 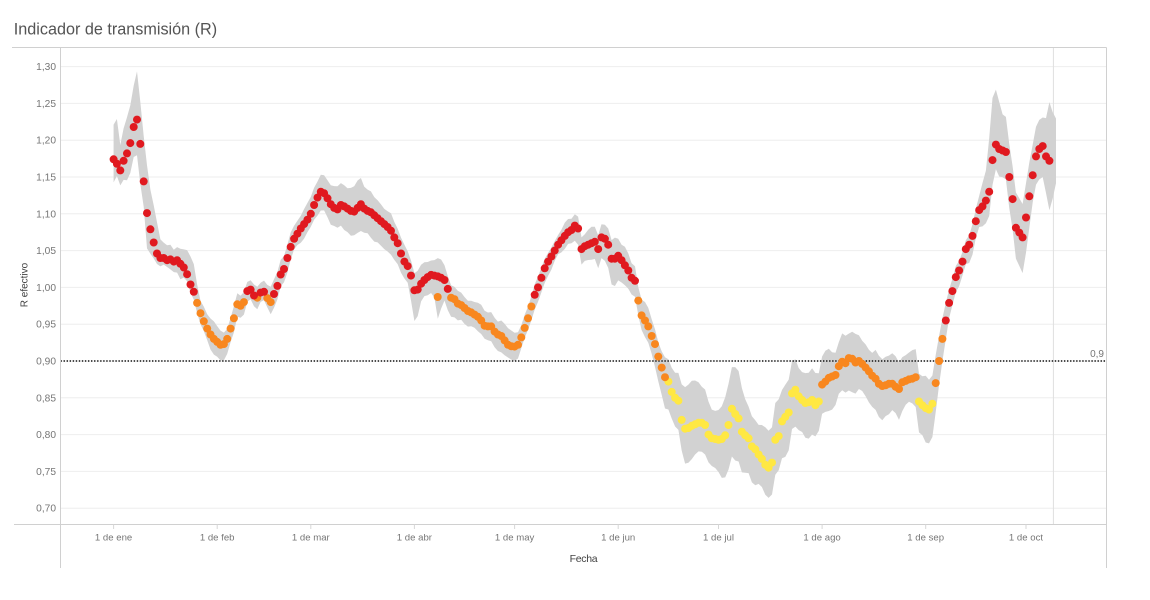 I want to click on svg-text: 1,00, so click(x=46, y=288).